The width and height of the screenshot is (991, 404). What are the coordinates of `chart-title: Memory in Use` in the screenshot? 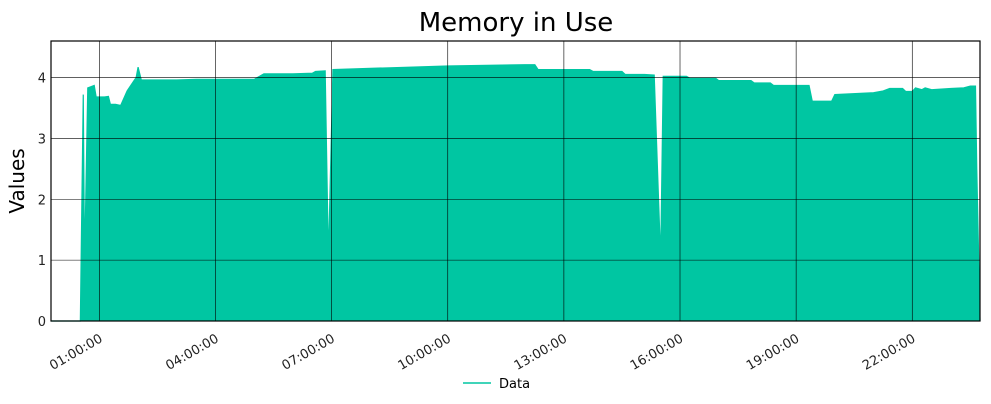 It's located at (516, 23).